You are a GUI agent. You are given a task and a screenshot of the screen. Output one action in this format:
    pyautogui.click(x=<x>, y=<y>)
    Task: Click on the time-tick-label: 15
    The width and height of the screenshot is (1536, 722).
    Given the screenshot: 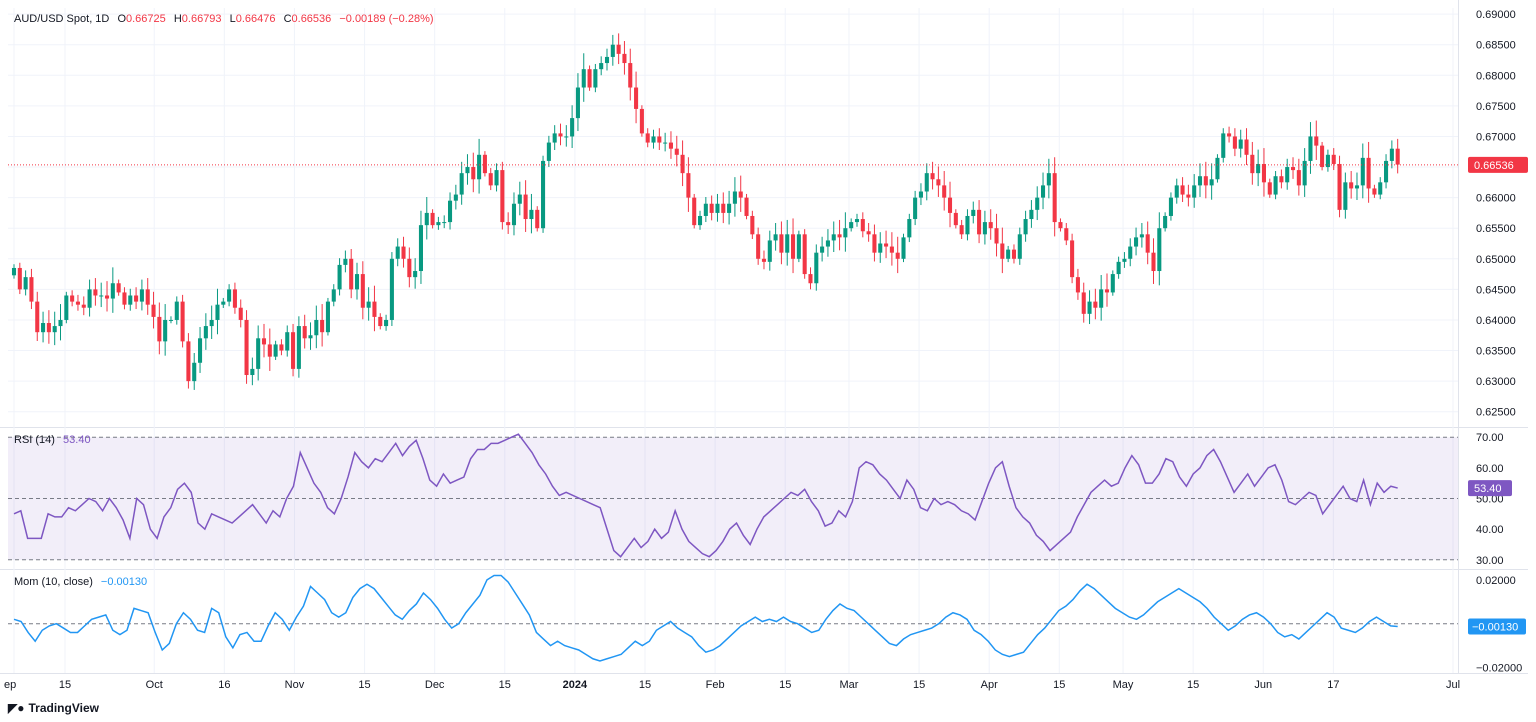 What is the action you would take?
    pyautogui.click(x=785, y=685)
    